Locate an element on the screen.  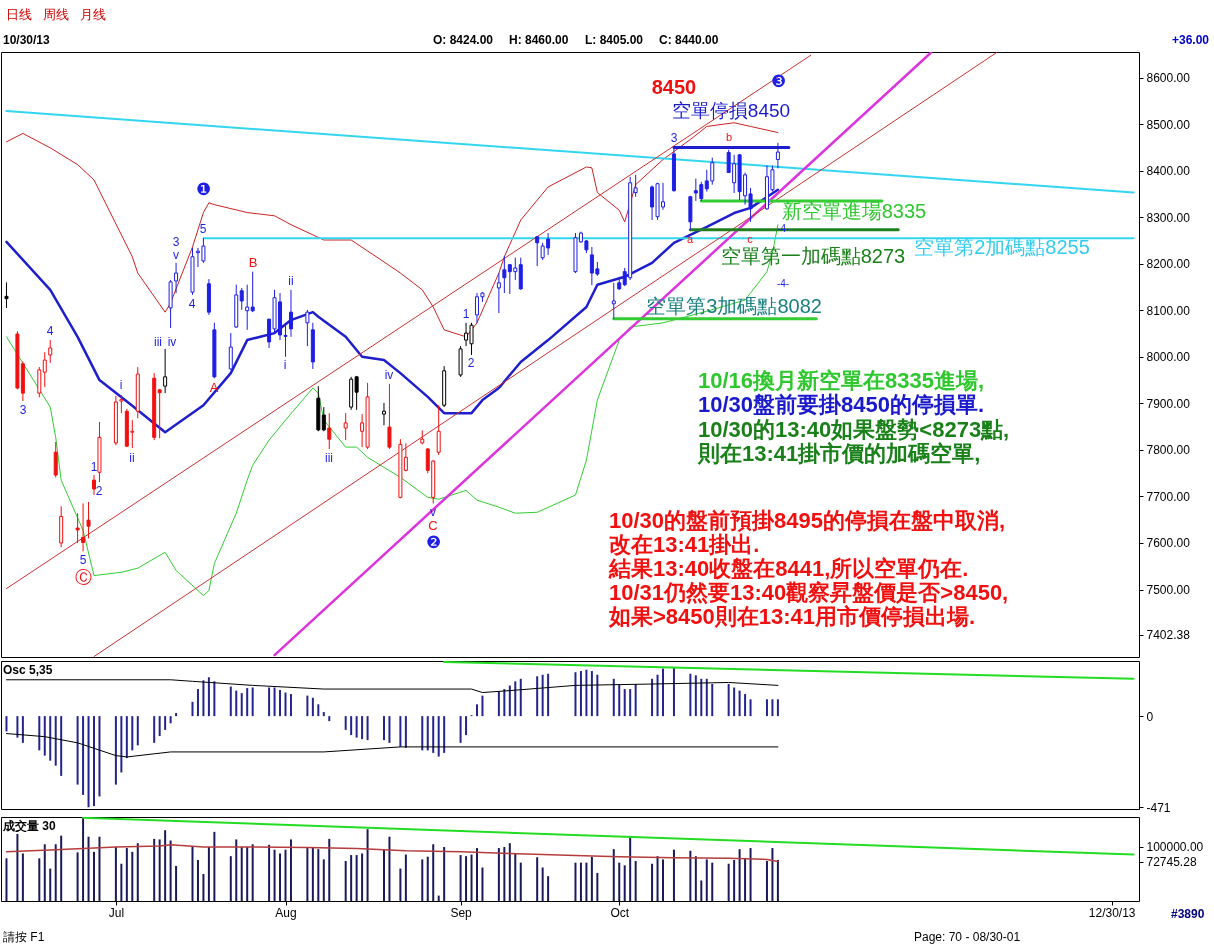
annotation: i is located at coordinates (285, 365).